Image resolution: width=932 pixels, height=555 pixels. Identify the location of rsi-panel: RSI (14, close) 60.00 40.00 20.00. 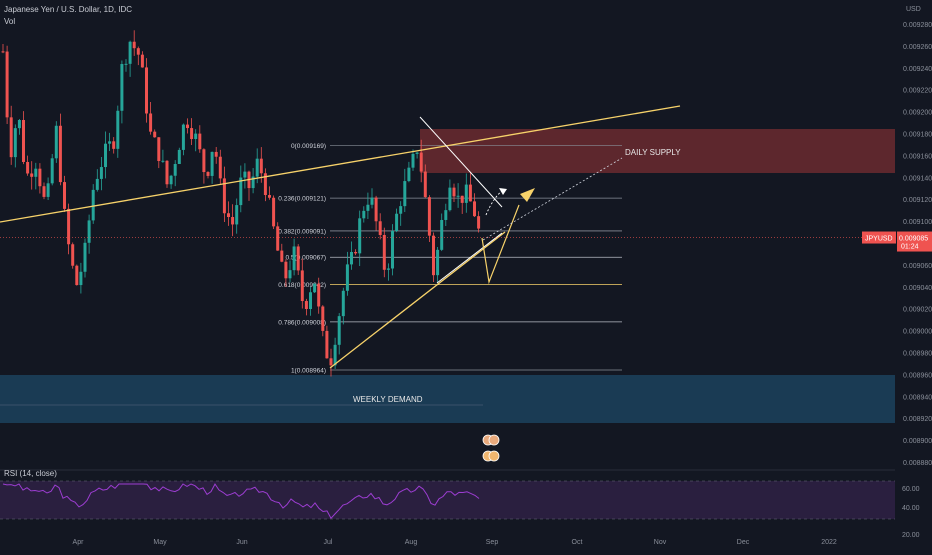
(460, 504).